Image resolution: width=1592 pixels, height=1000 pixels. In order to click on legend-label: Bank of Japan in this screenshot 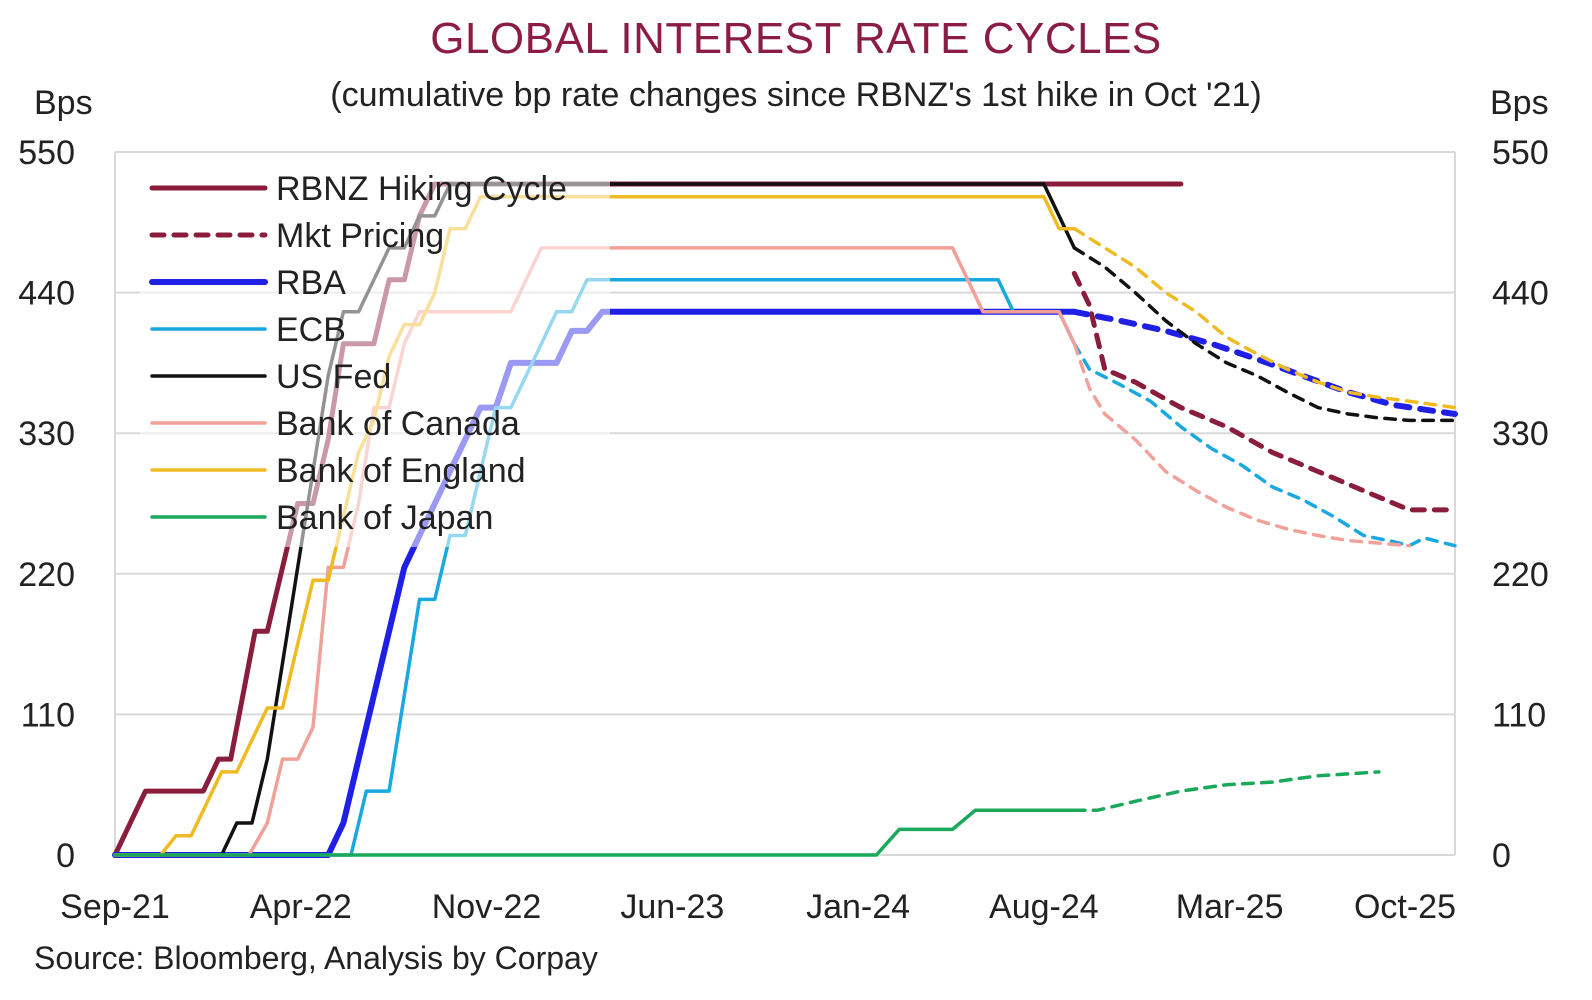, I will do `click(384, 518)`.